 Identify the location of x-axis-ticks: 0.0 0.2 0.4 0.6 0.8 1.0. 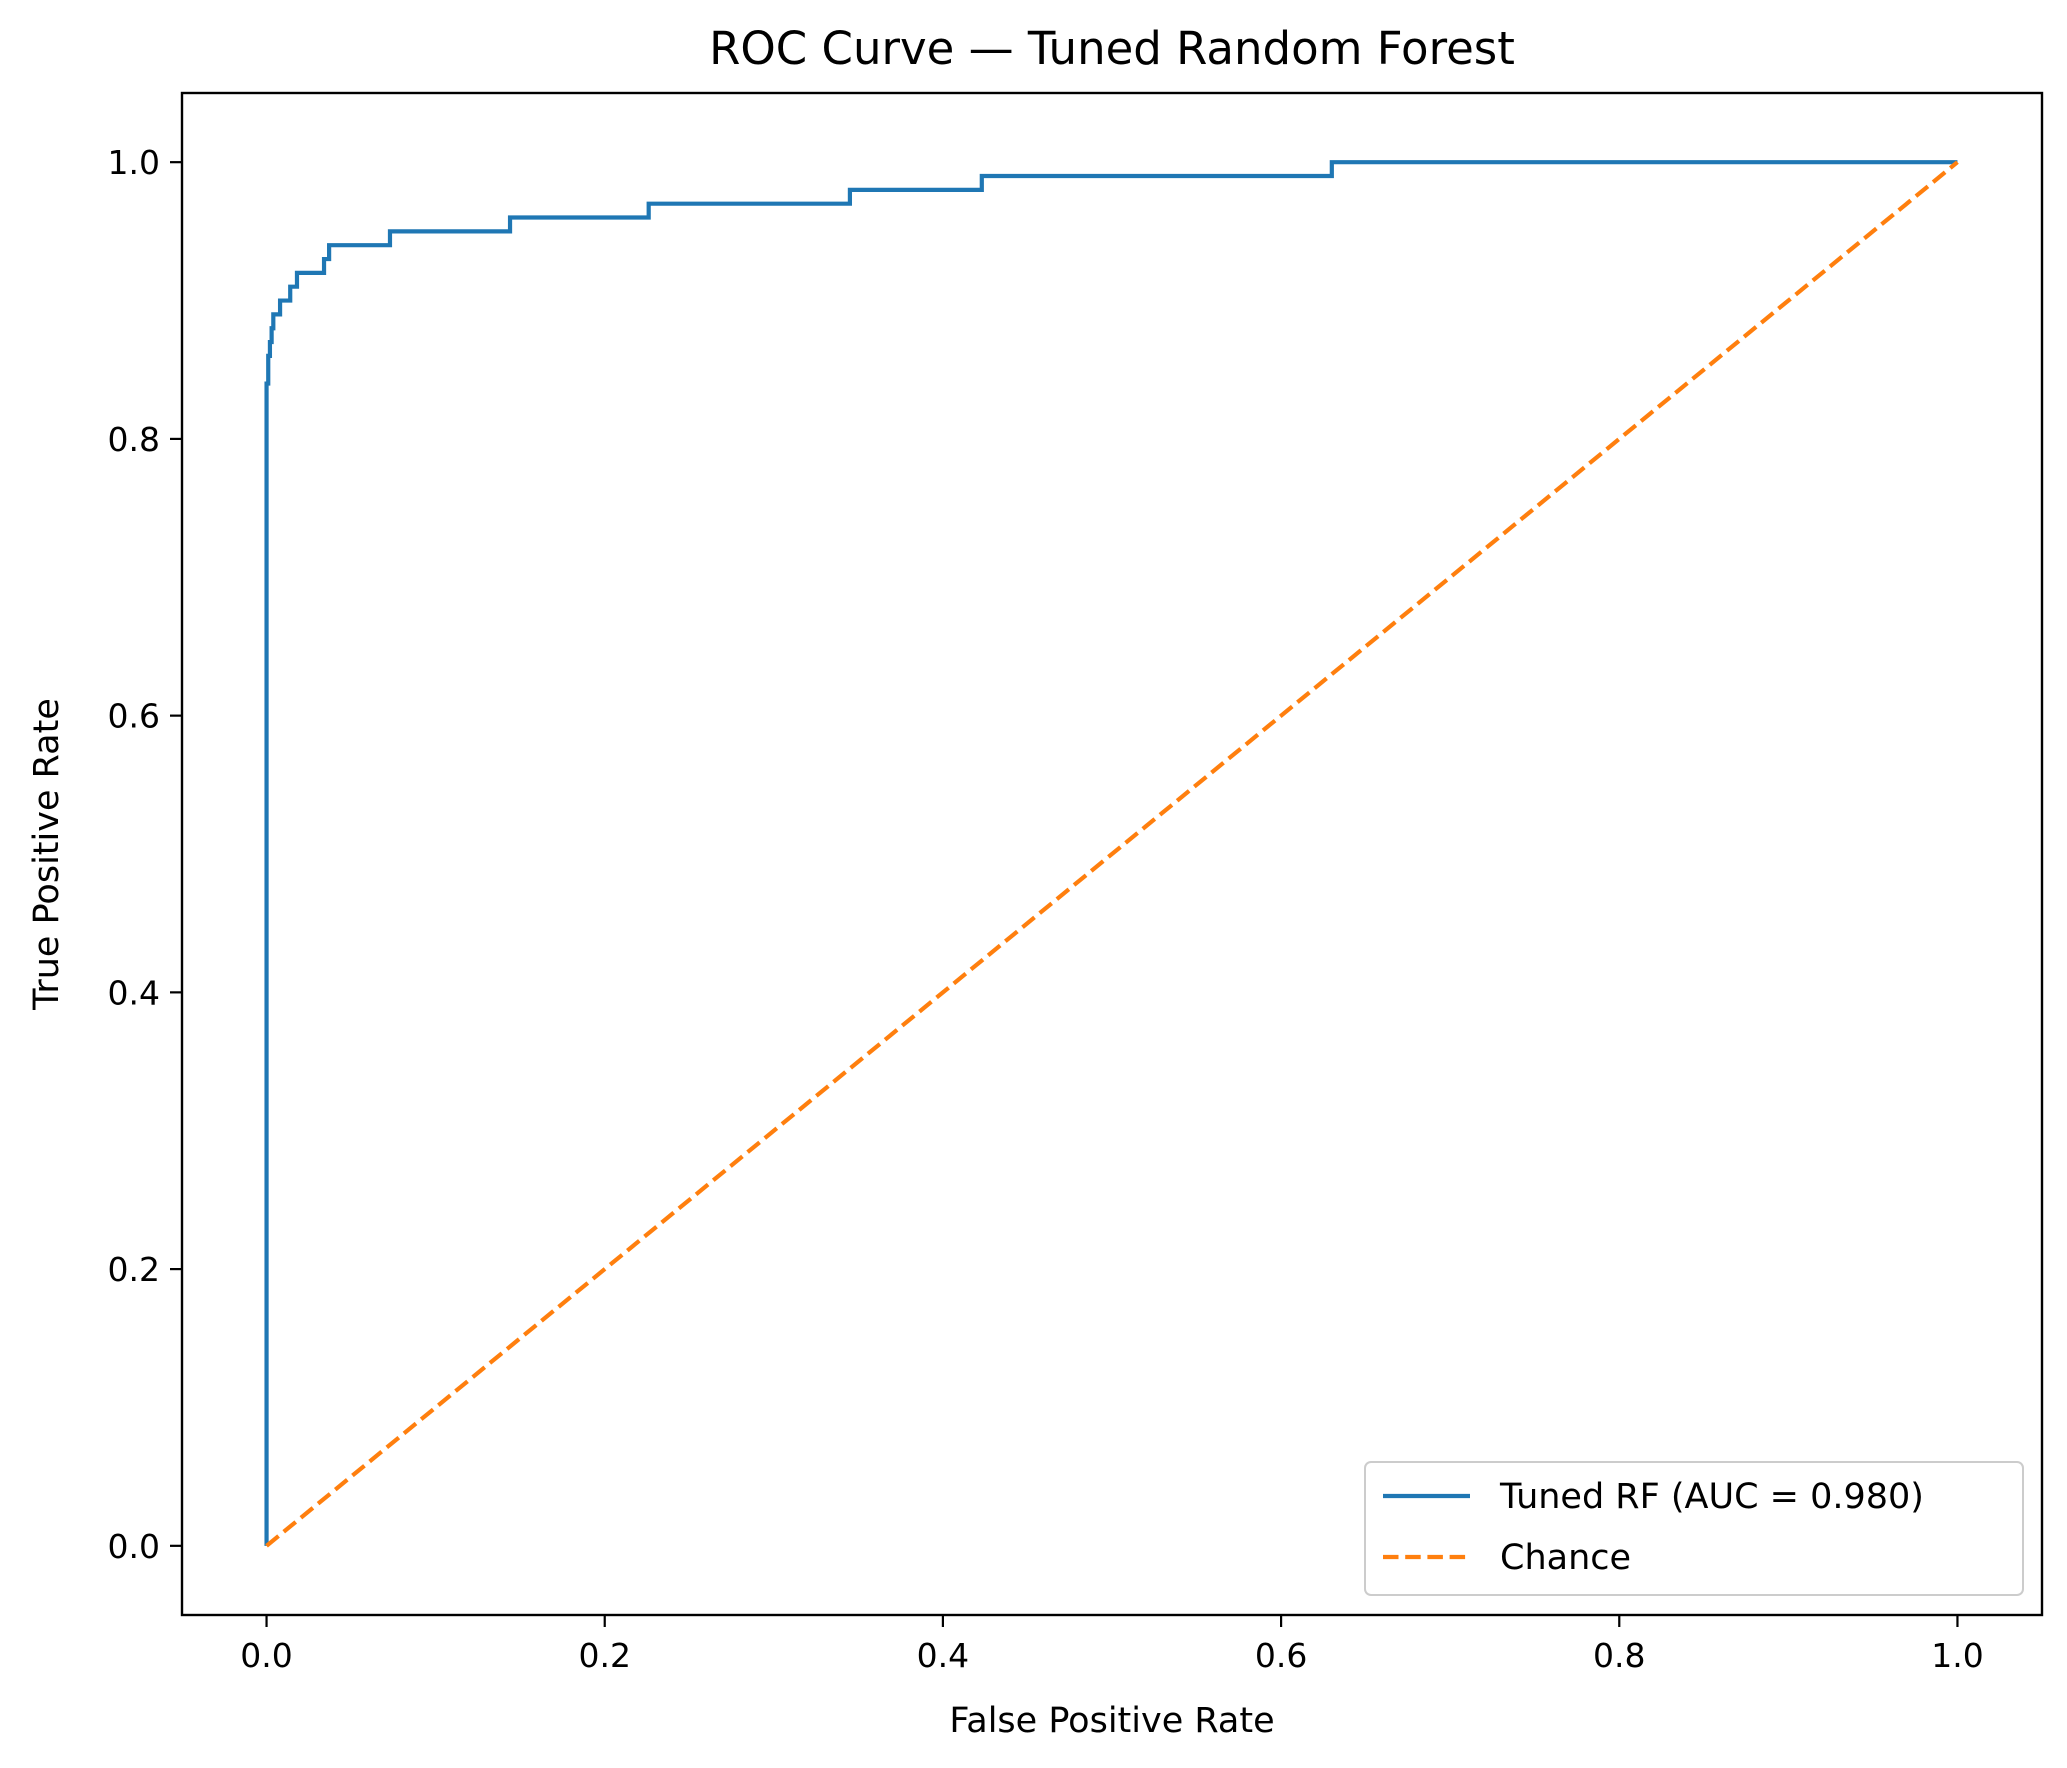
(1112, 1645).